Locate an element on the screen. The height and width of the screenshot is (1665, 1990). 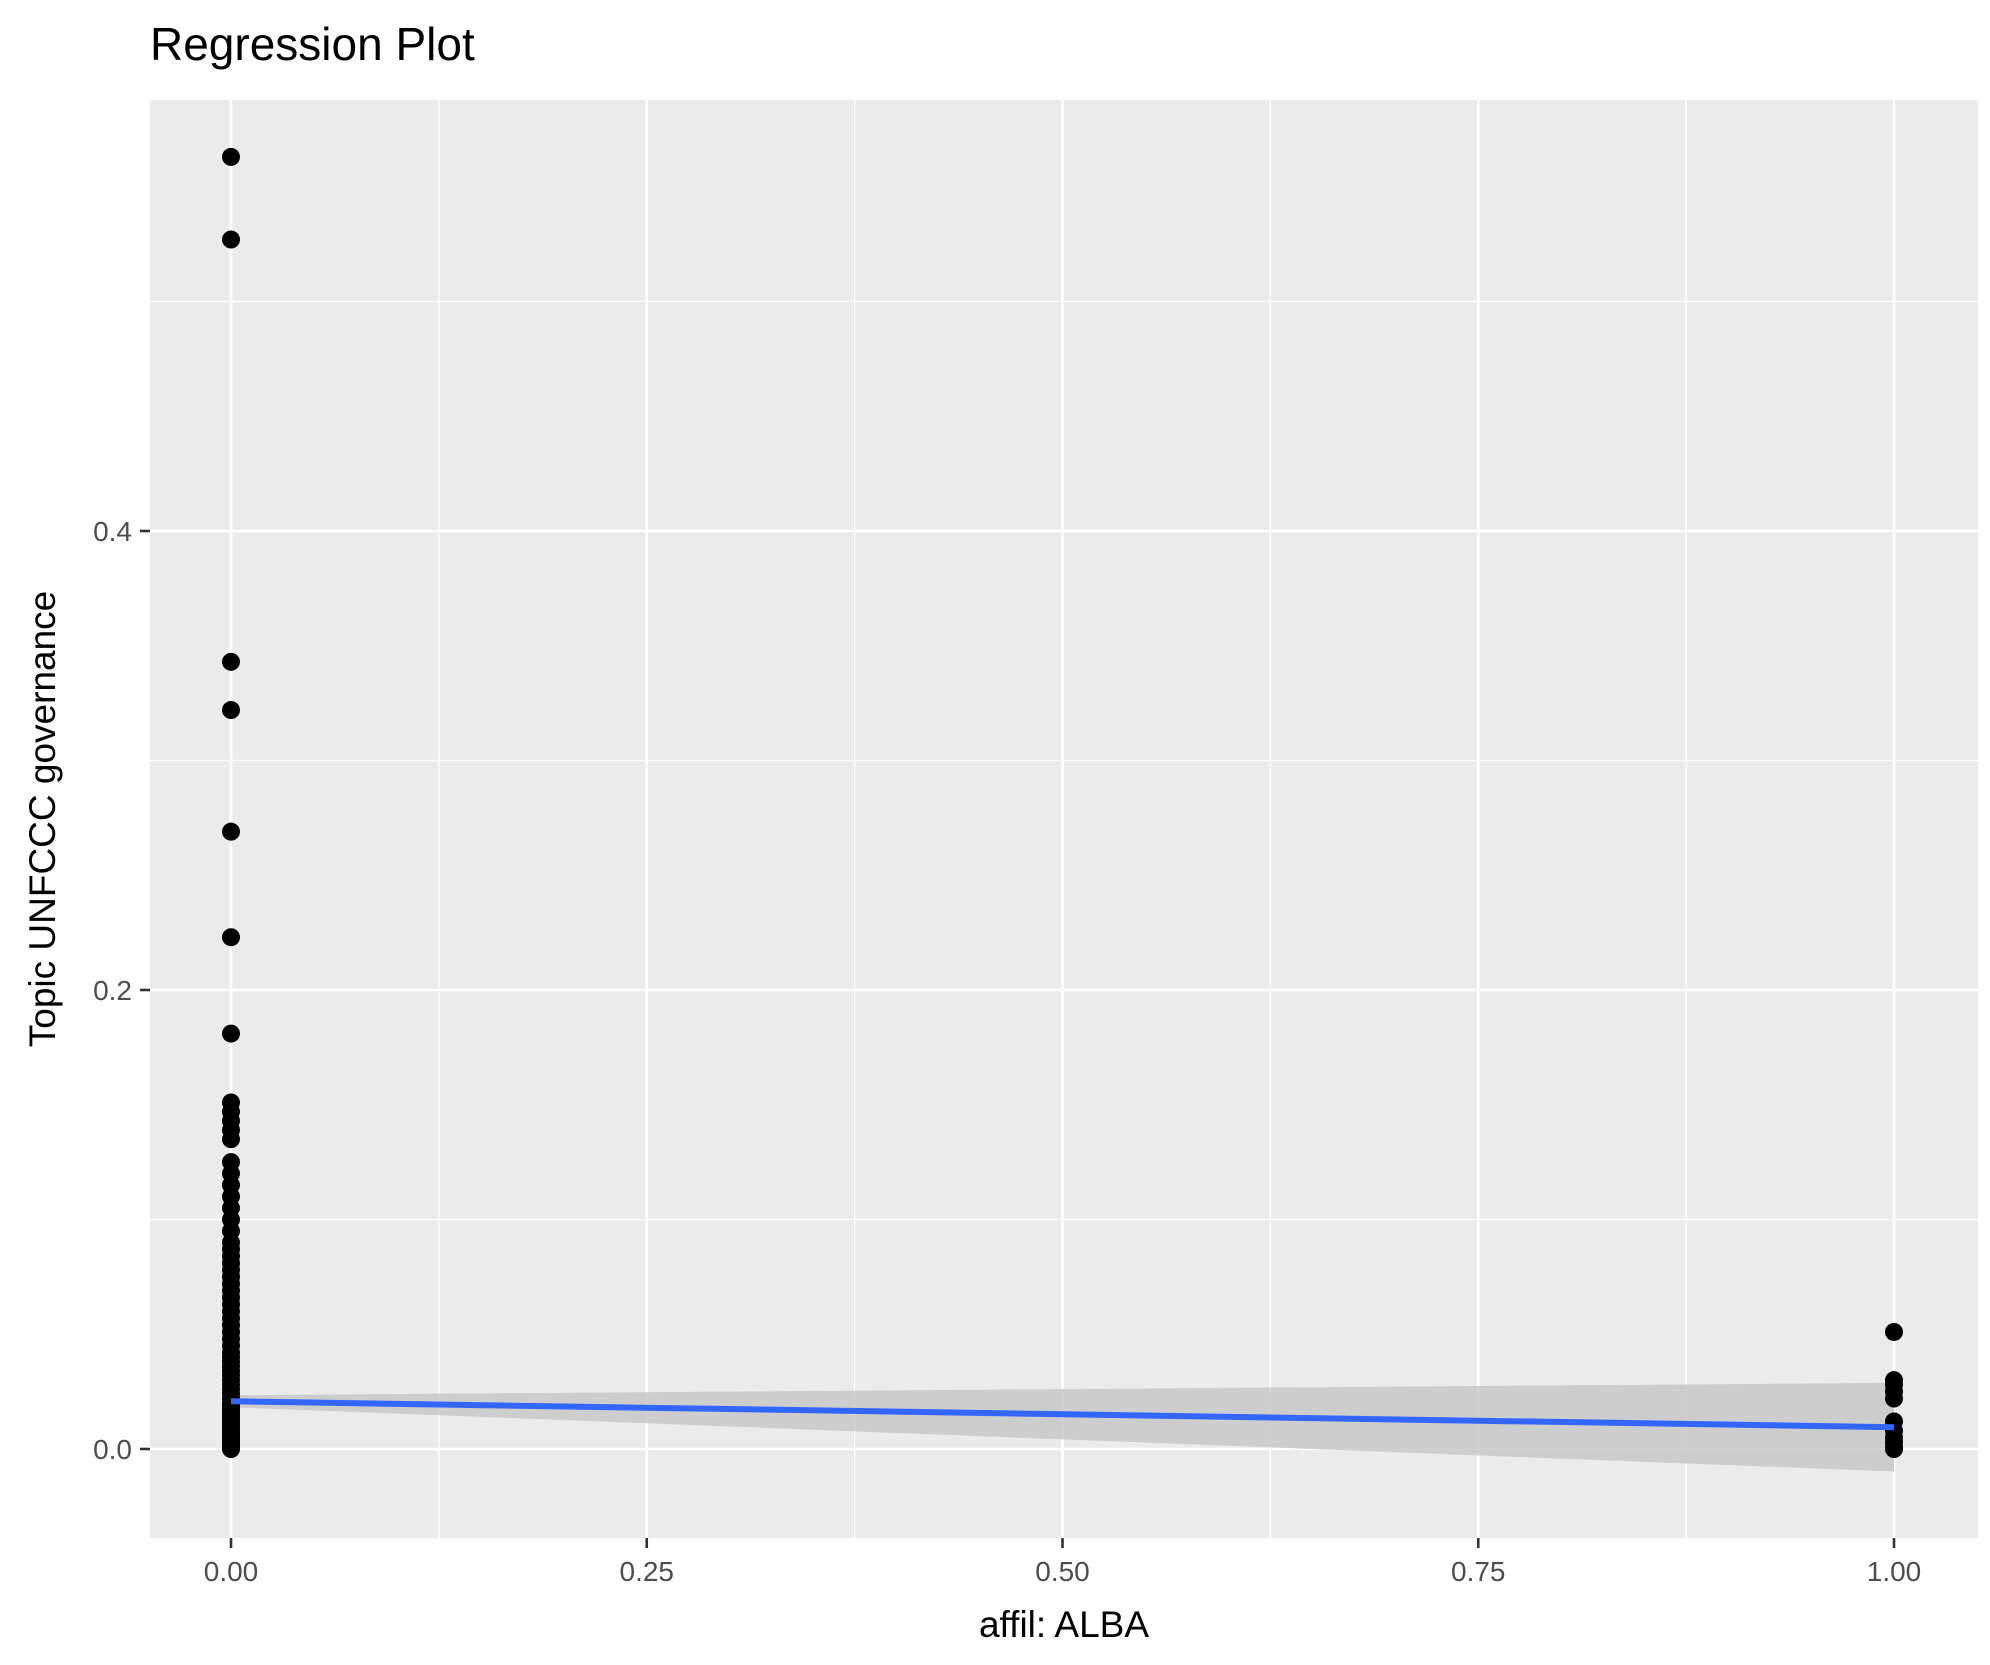
regression-line-layer is located at coordinates (1062, 1414).